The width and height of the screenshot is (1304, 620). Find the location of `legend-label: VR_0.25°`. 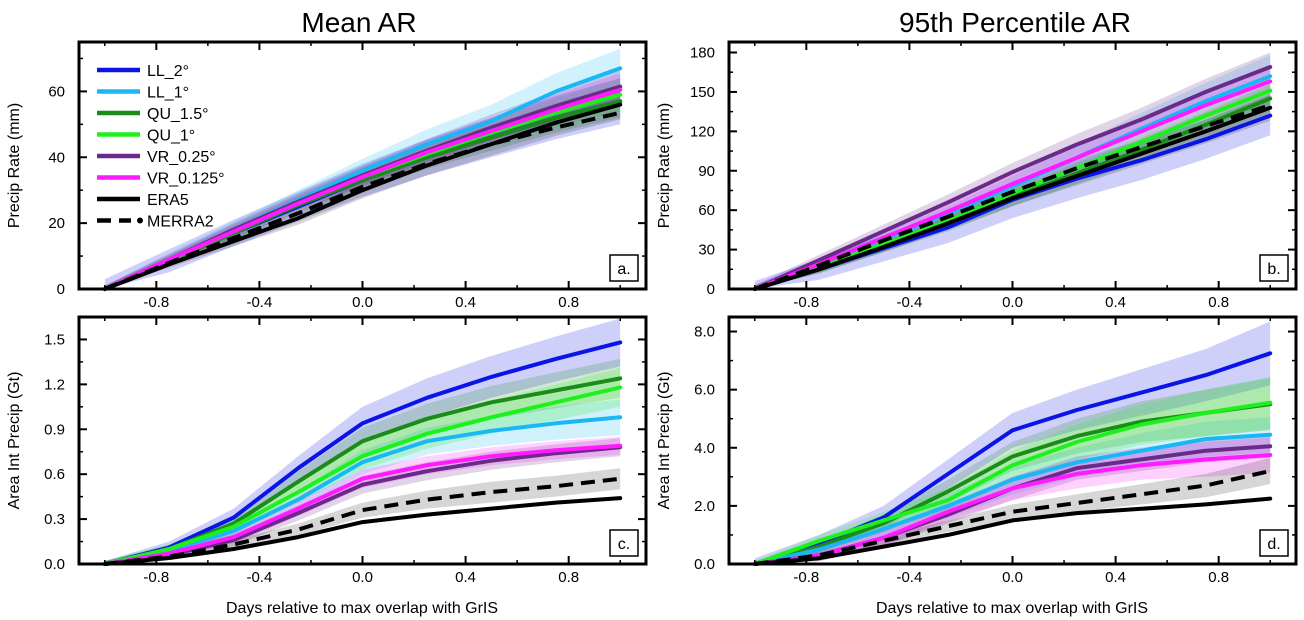

legend-label: VR_0.25° is located at coordinates (181, 157).